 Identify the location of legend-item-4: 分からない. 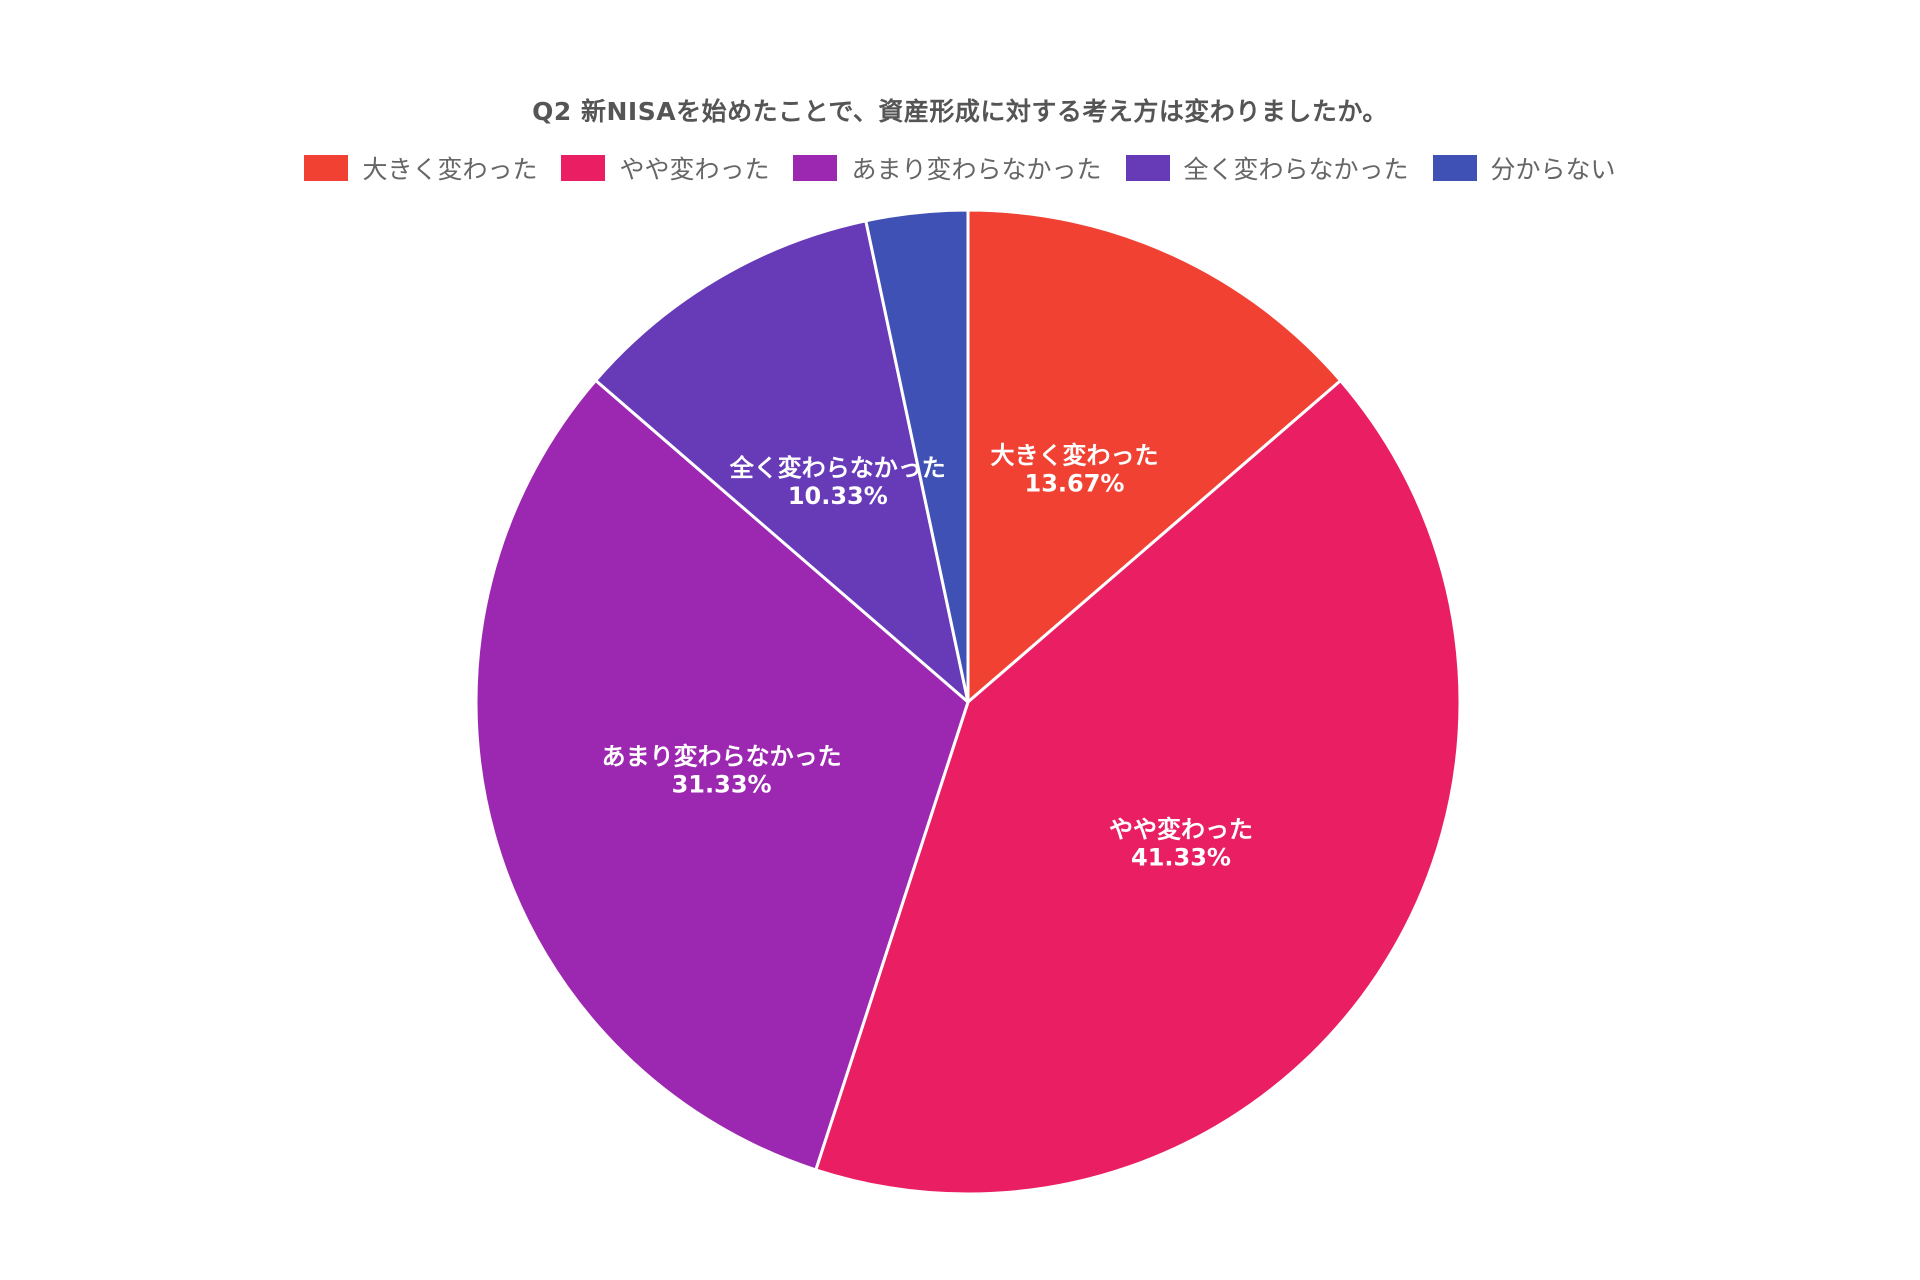
(1524, 168).